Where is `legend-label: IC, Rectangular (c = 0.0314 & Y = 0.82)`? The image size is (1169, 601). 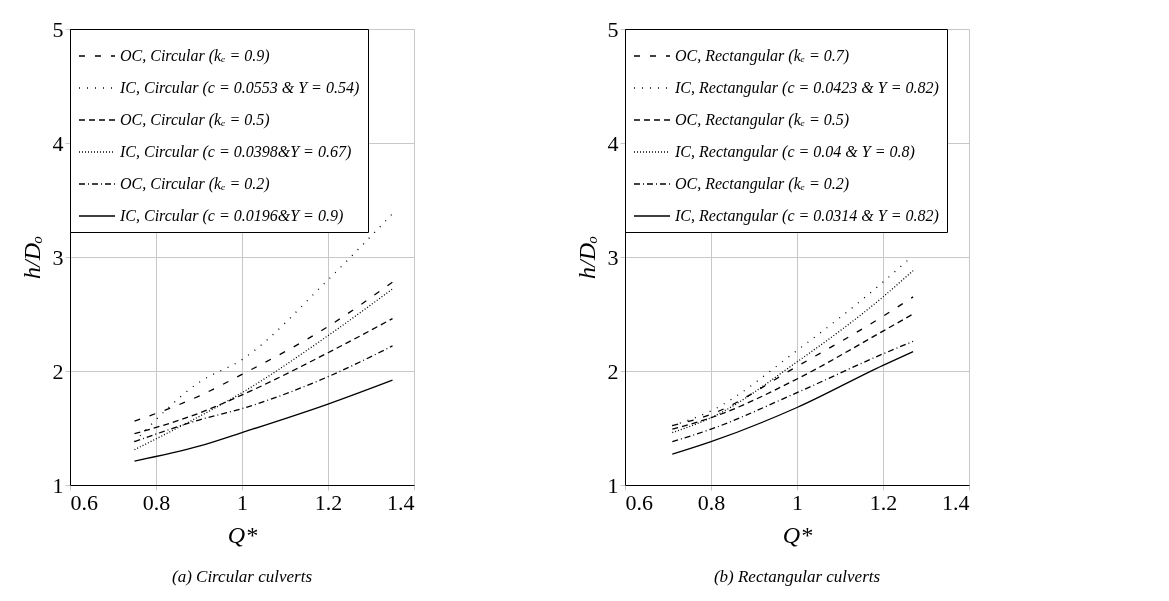 legend-label: IC, Rectangular (c = 0.0314 & Y = 0.82) is located at coordinates (806, 216).